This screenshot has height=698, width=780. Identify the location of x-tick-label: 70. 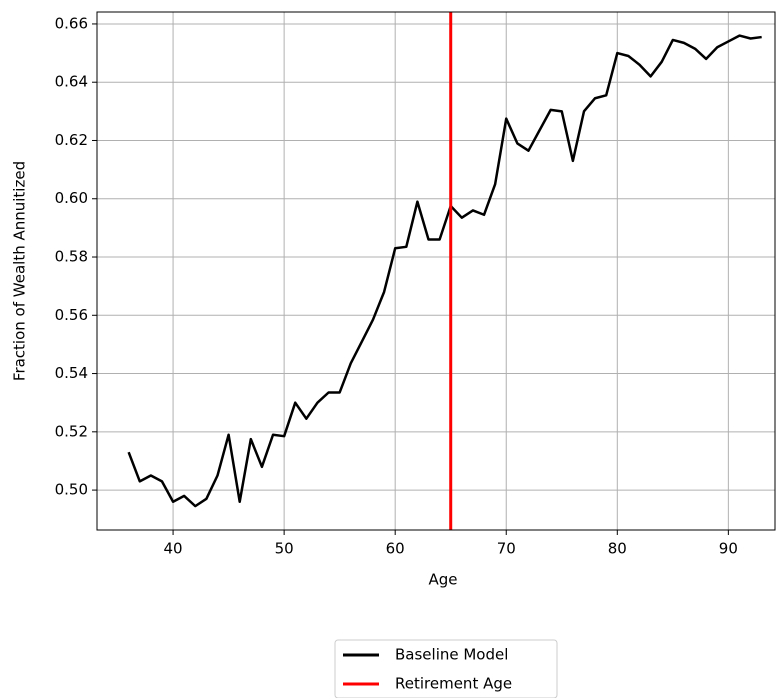
(506, 549).